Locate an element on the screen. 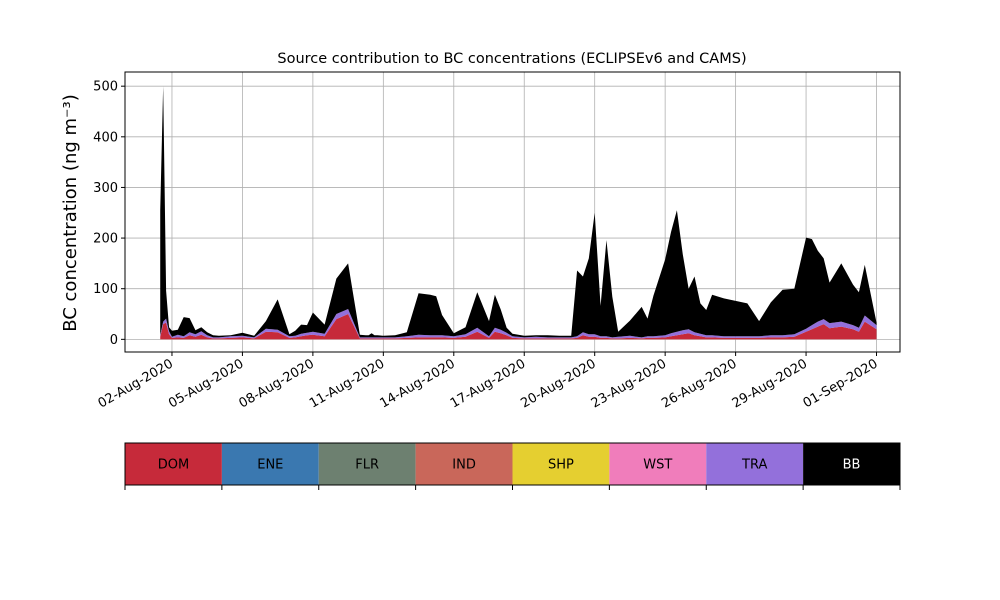  legend-label: WST is located at coordinates (657, 465).